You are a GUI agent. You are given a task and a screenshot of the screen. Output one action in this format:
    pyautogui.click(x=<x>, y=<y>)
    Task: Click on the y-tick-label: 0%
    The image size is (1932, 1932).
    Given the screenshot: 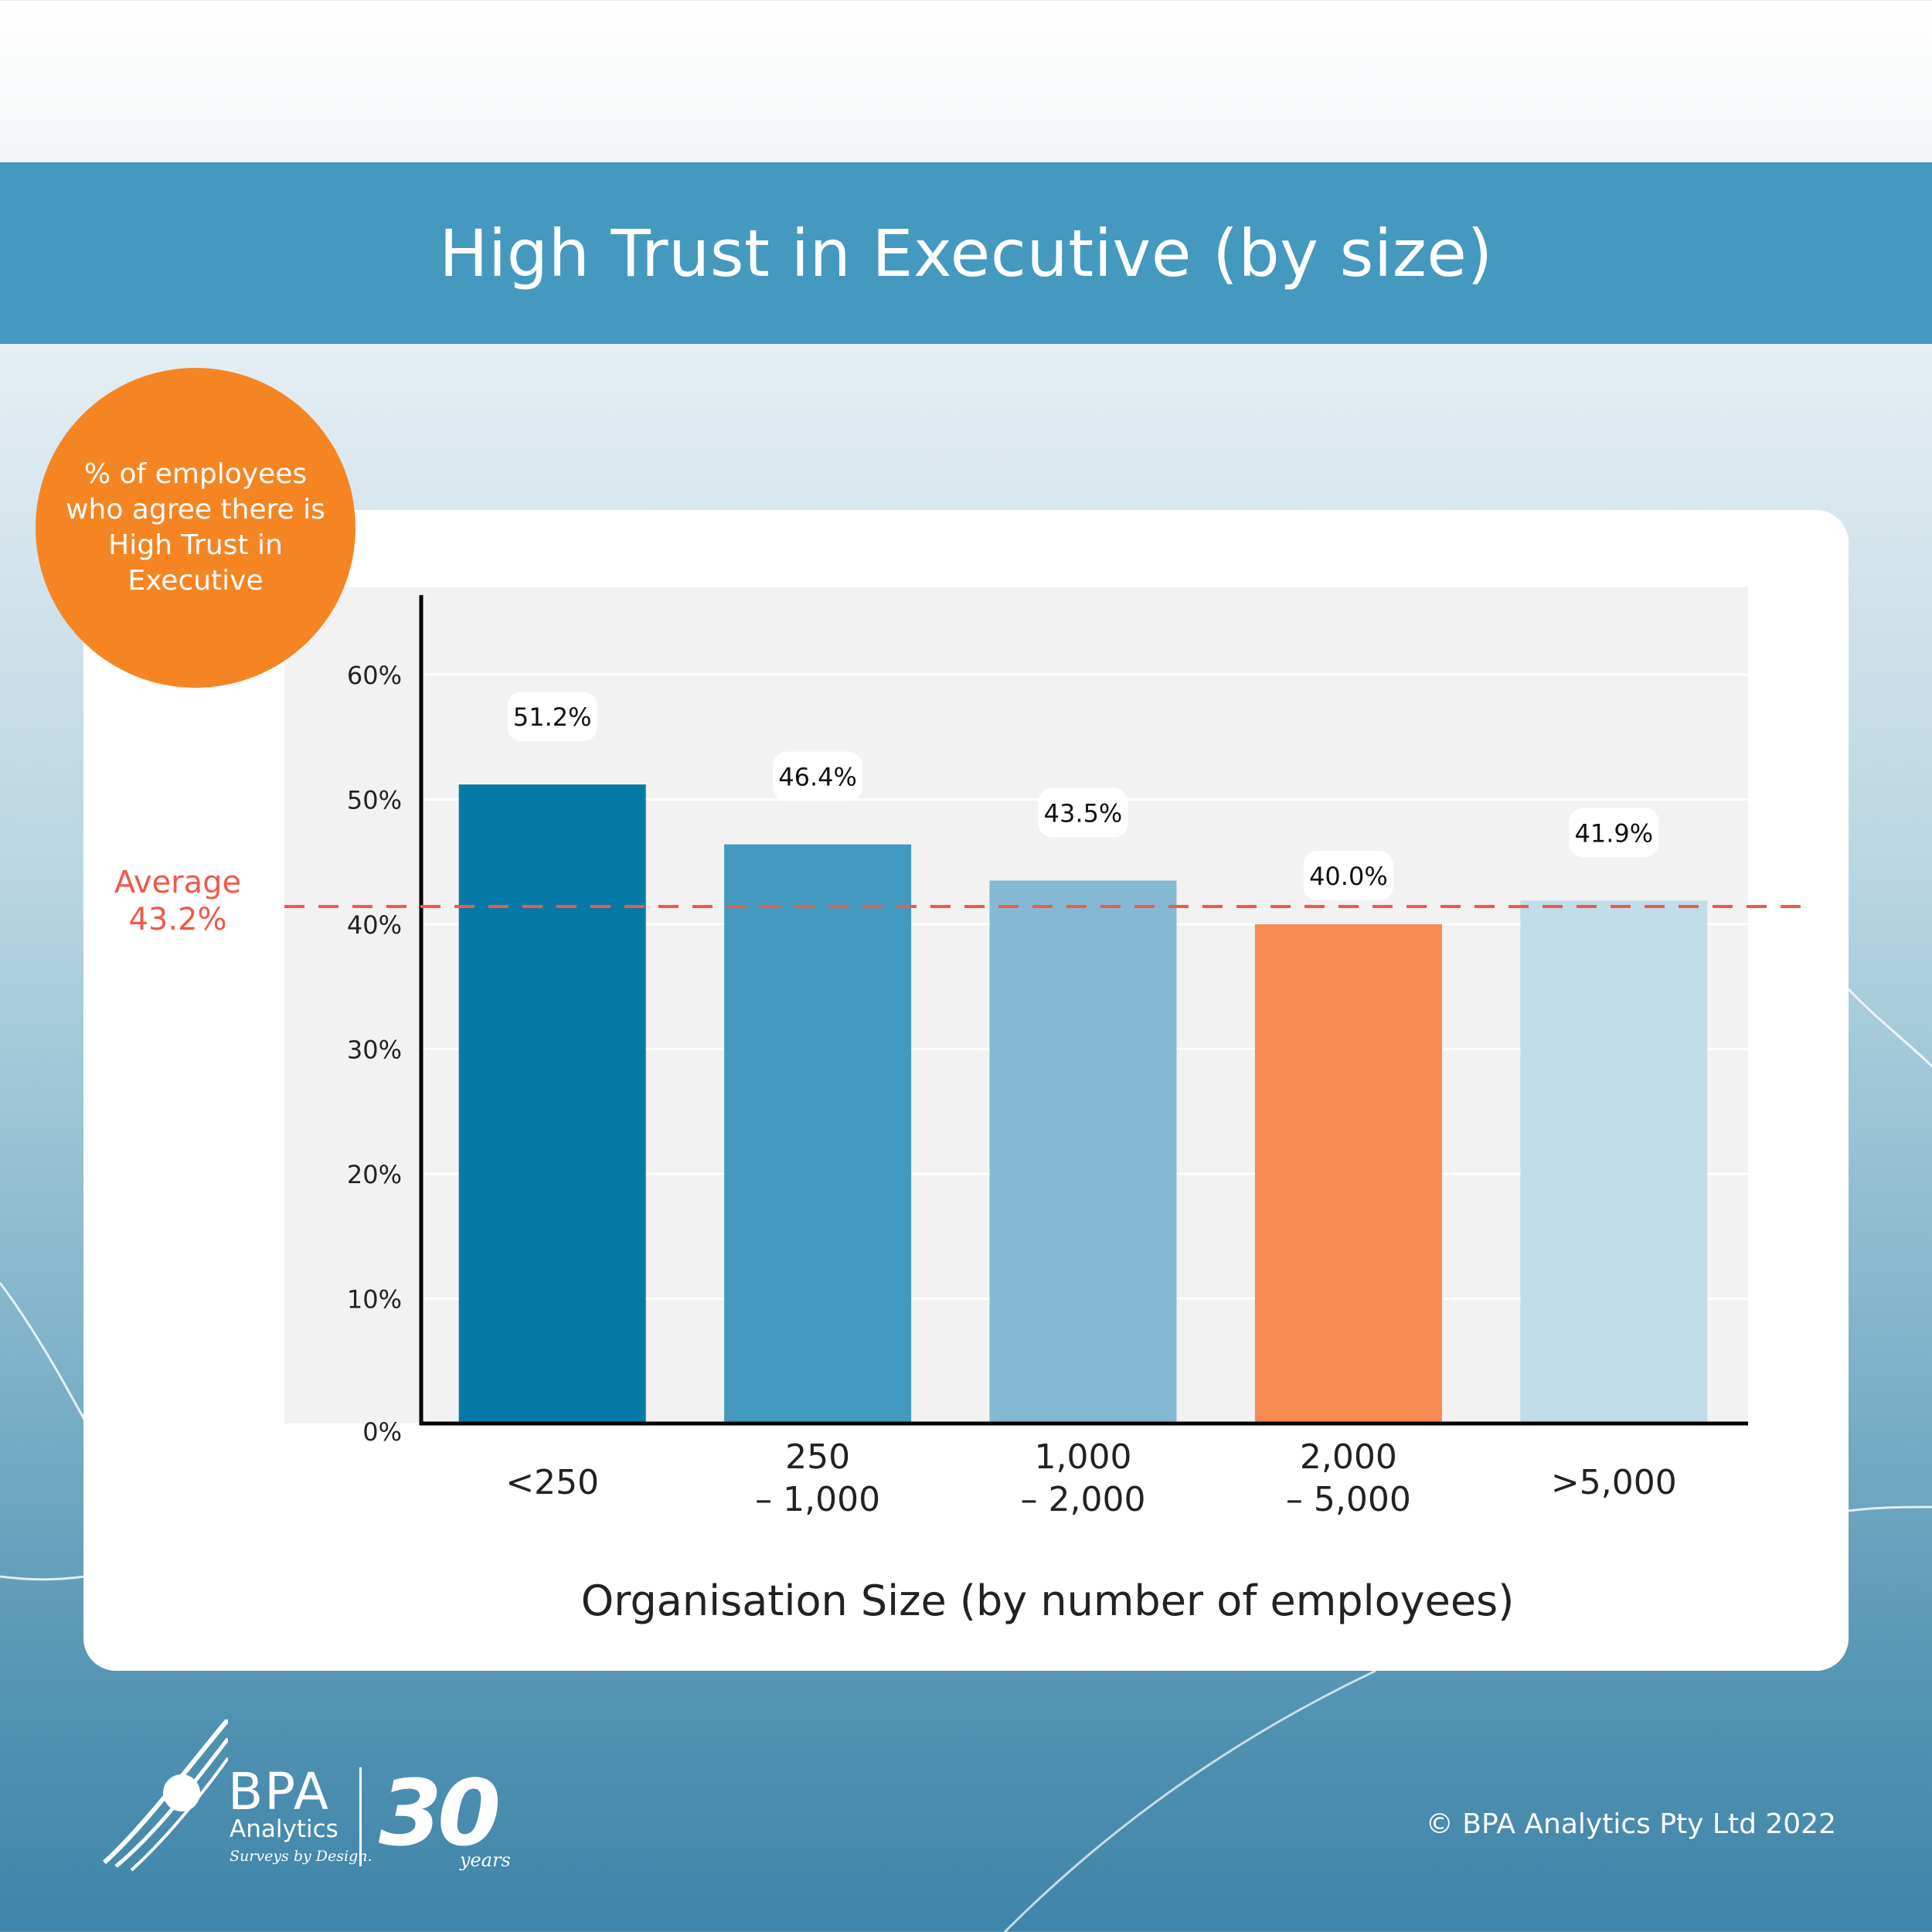 What is the action you would take?
    pyautogui.click(x=382, y=1432)
    